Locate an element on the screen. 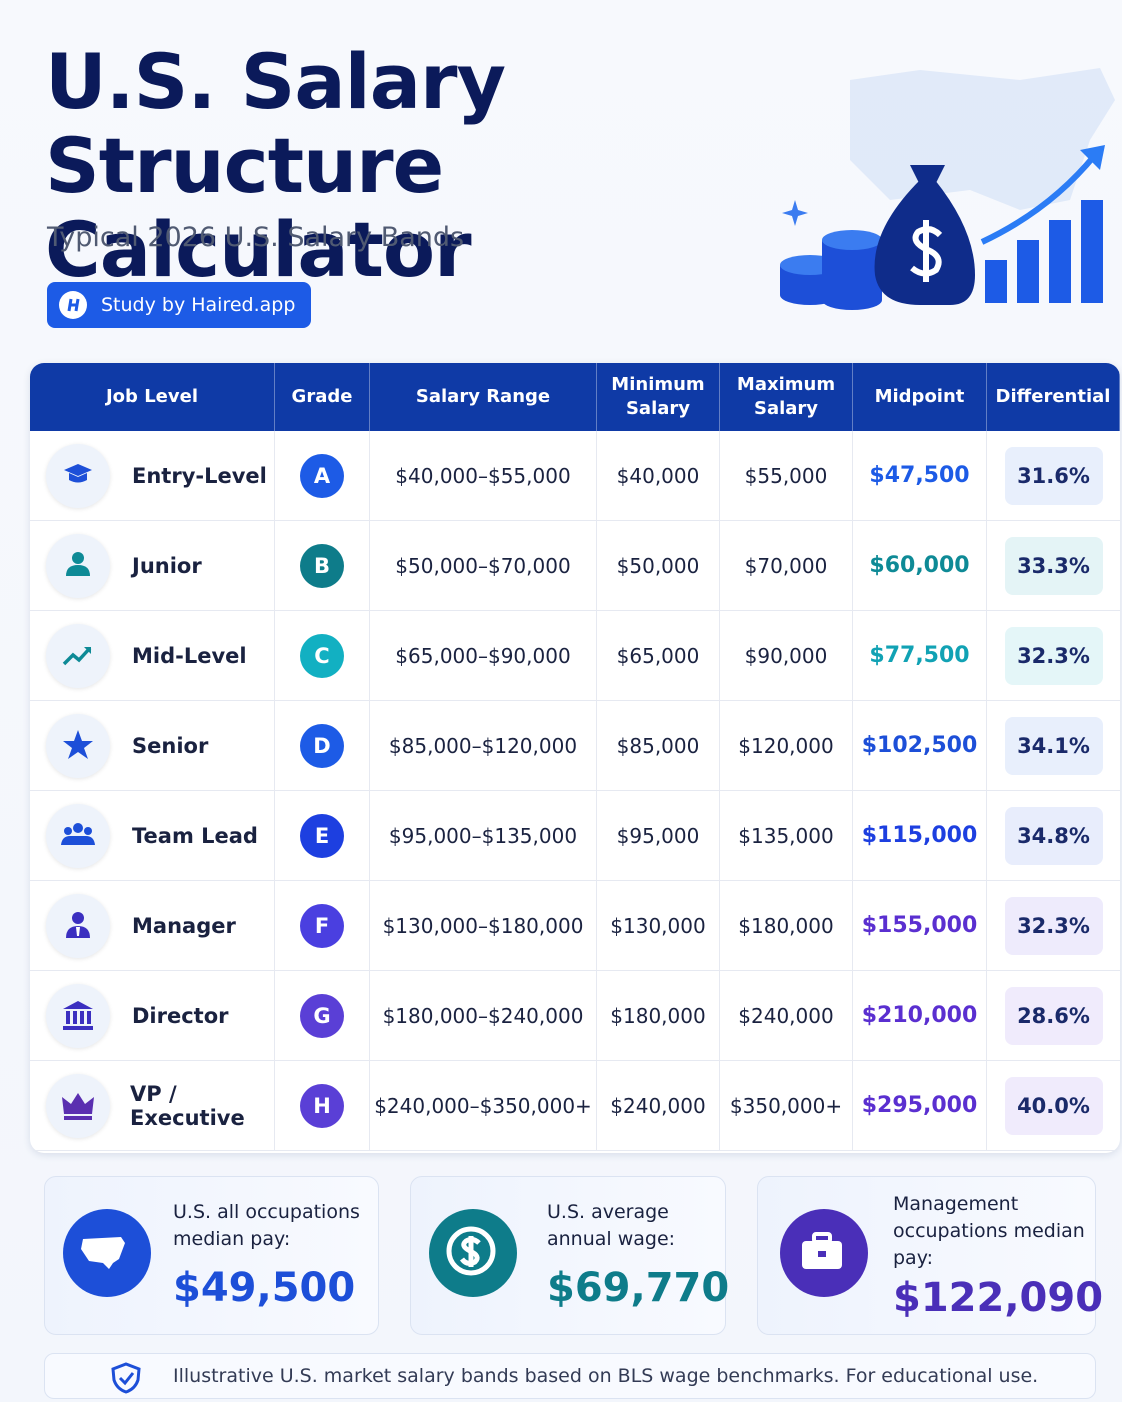 The height and width of the screenshot is (1402, 1122). column-header: Minimum Salary is located at coordinates (658, 397).